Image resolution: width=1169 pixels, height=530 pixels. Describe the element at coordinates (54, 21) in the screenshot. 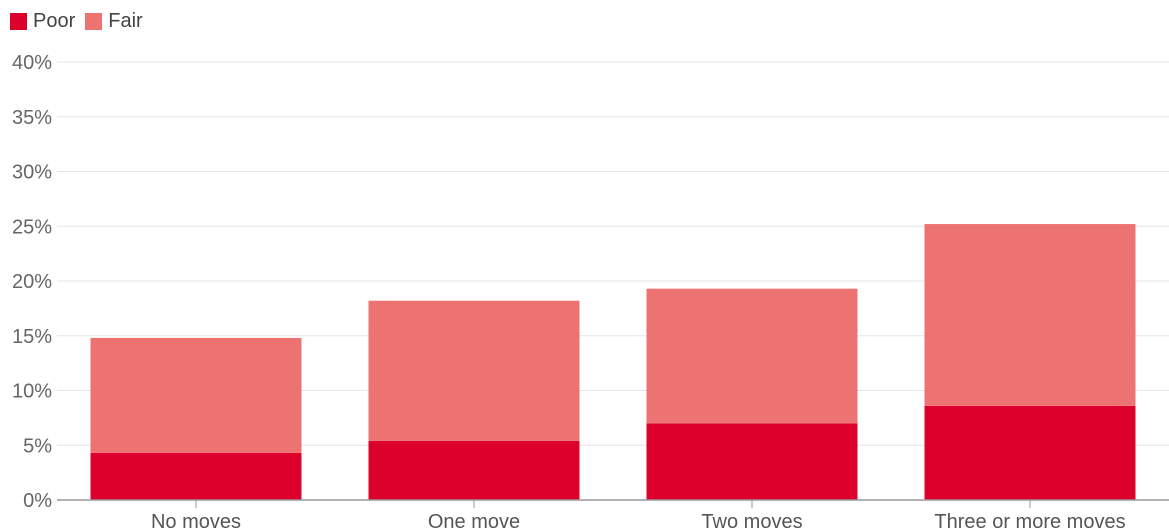

I see `legend-label-poor: Poor` at that location.